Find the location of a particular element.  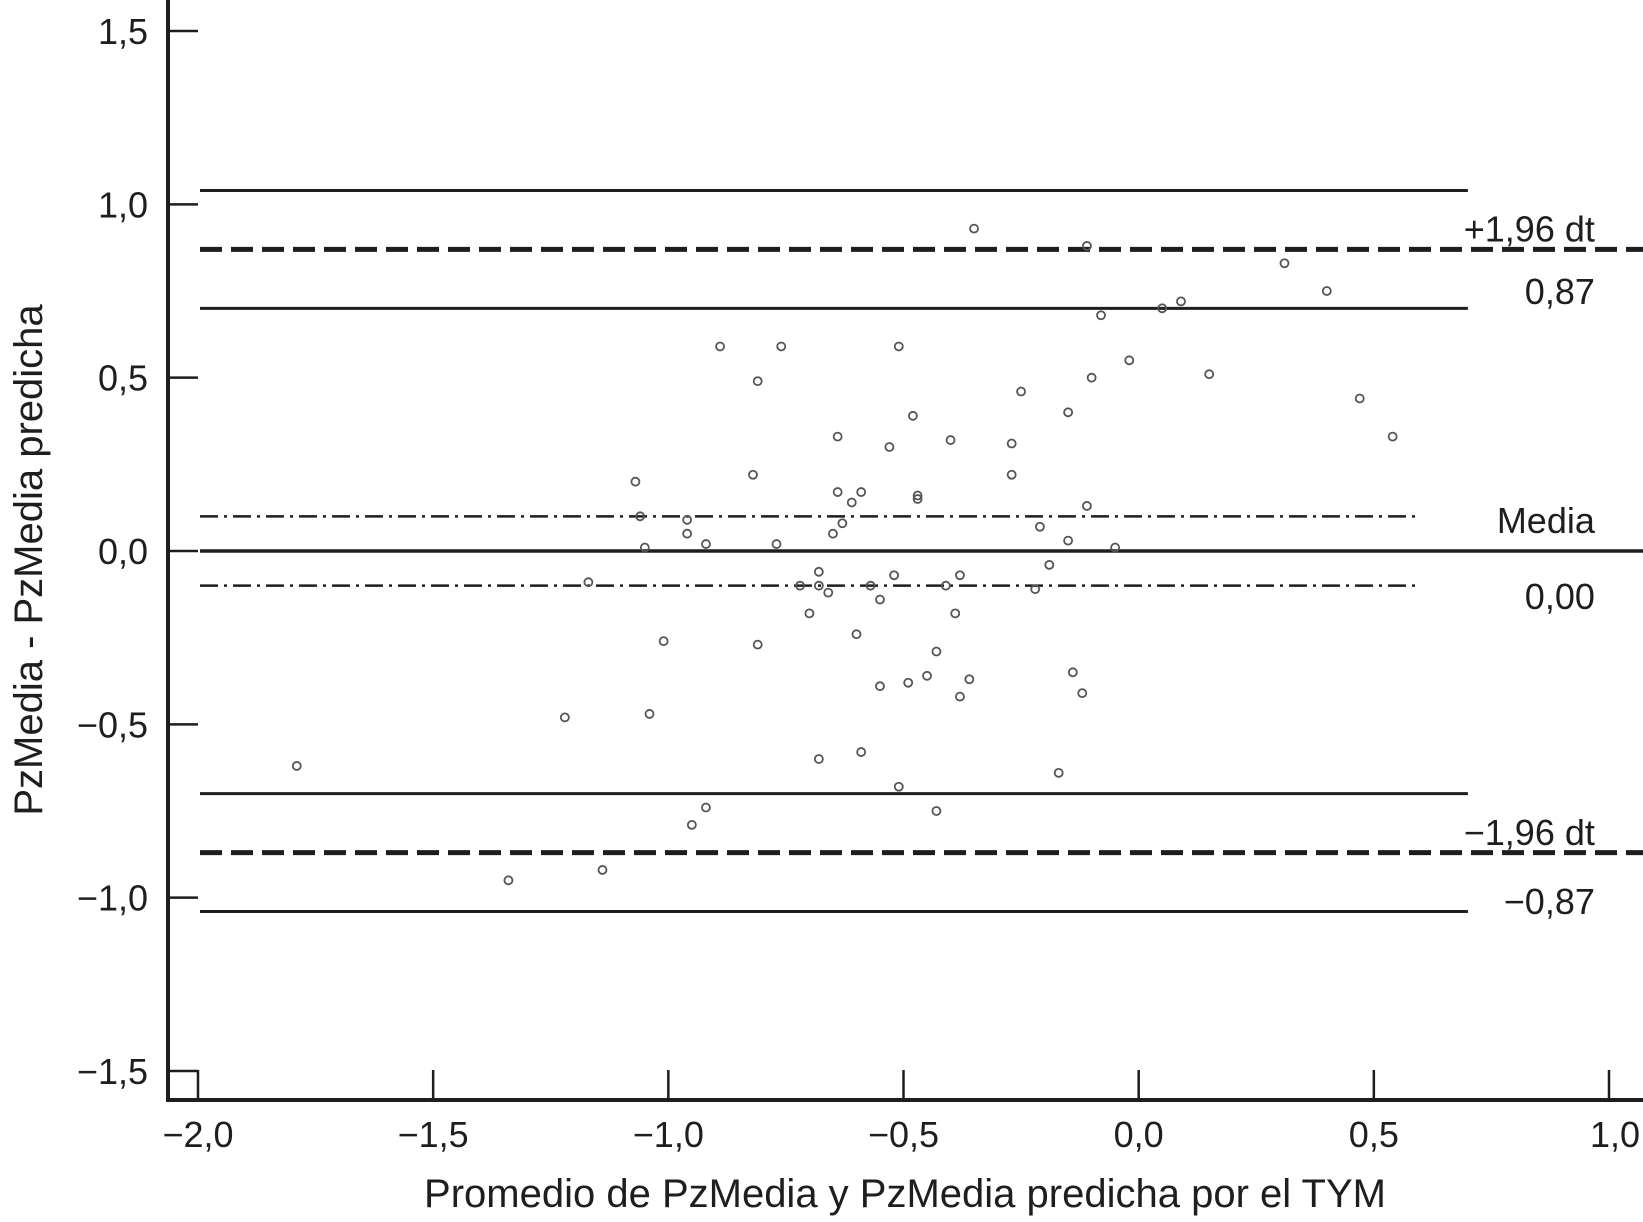

x-tick-label: −2,0 is located at coordinates (197, 1134).